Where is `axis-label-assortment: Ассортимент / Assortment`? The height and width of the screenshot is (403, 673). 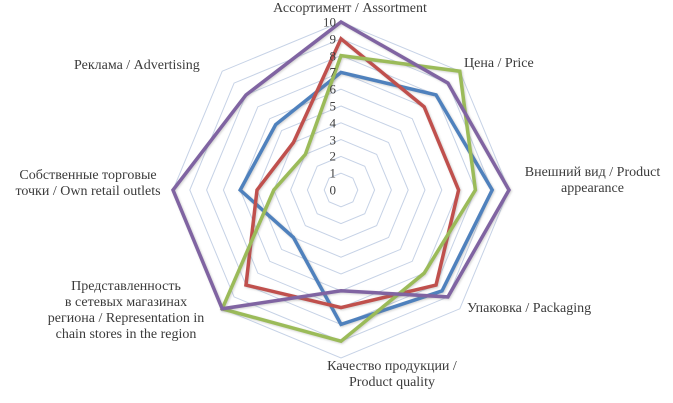 axis-label-assortment: Ассортимент / Assortment is located at coordinates (350, 8).